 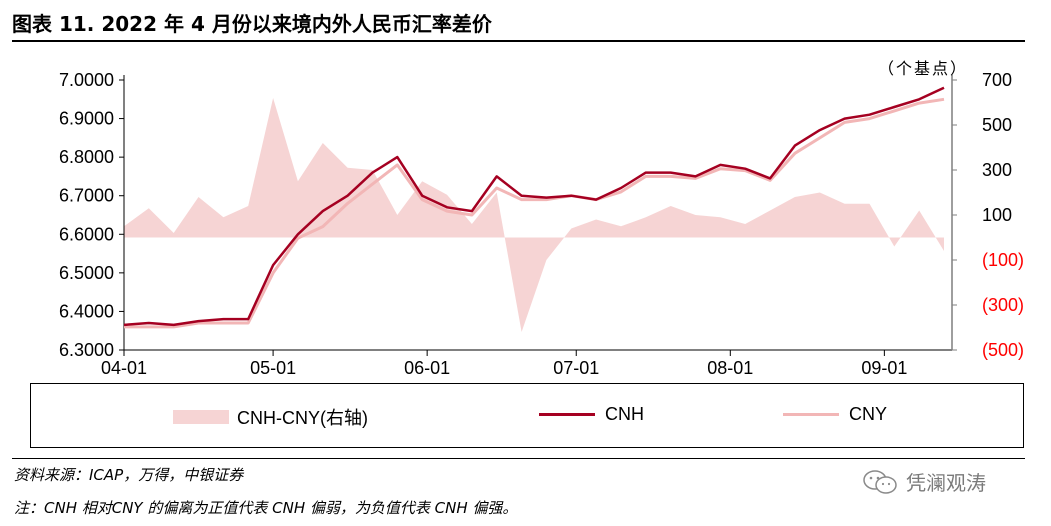 I want to click on legend-item-spread: CNH-CNY(右轴), so click(x=270, y=417).